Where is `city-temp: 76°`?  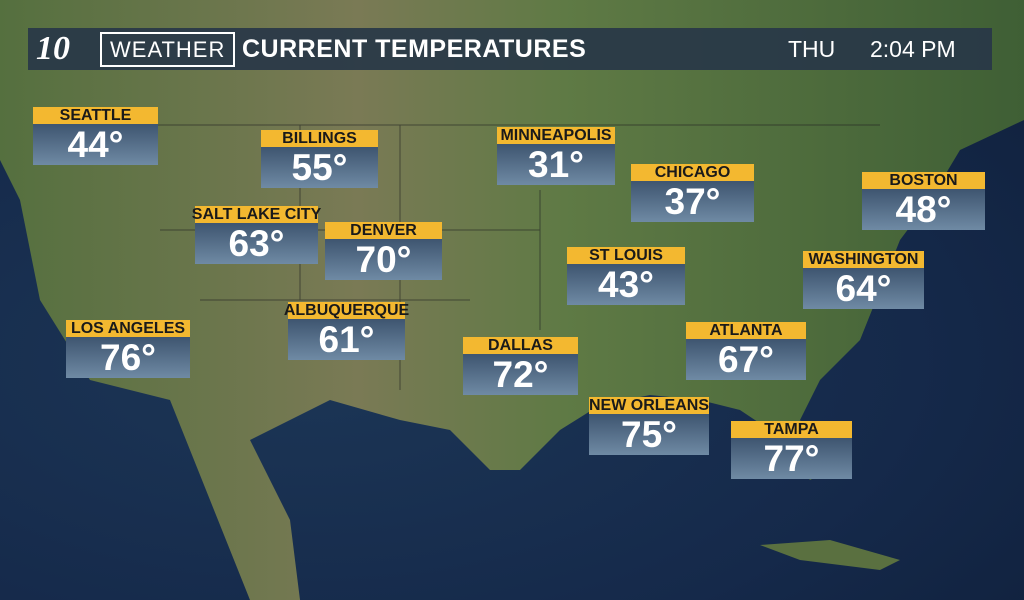 city-temp: 76° is located at coordinates (128, 357).